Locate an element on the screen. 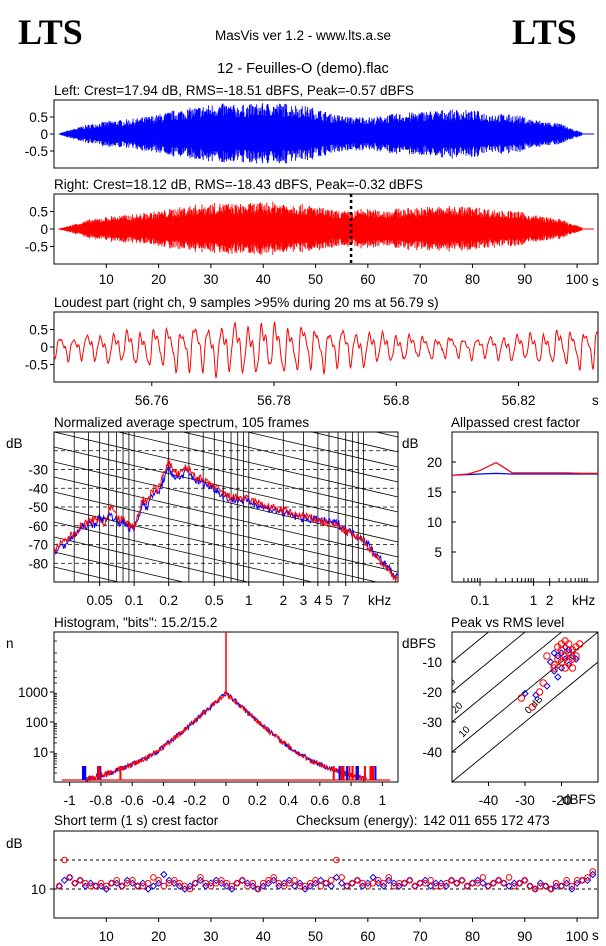 This screenshot has height=946, width=606. spectrum-x-tick-label: 3 is located at coordinates (304, 600).